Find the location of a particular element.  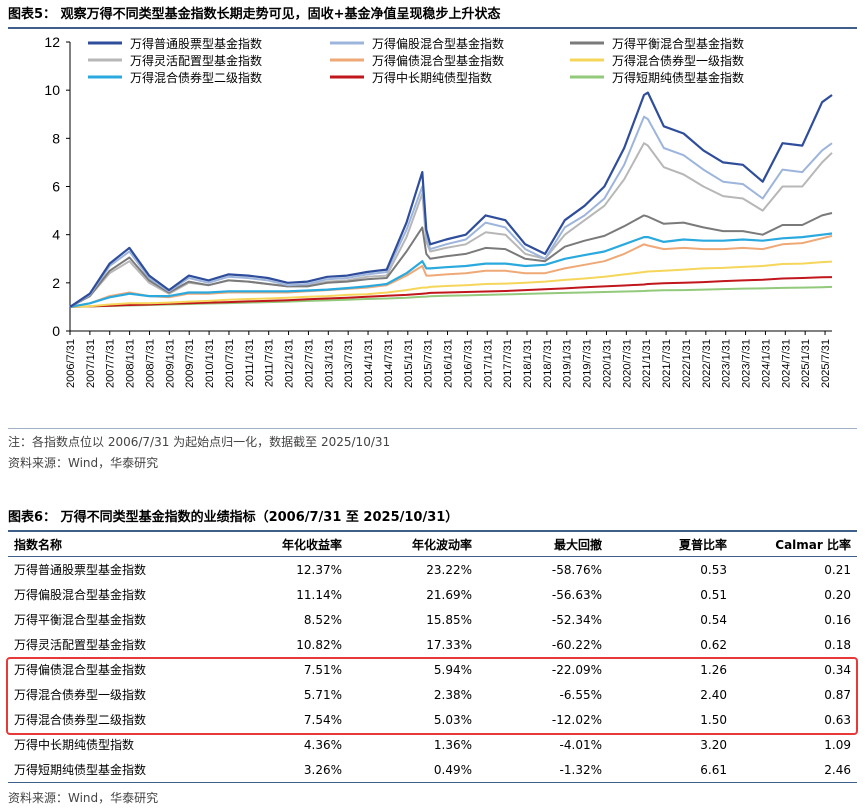

row-label: 万得平衡混合型基金指数 is located at coordinates (80, 620).